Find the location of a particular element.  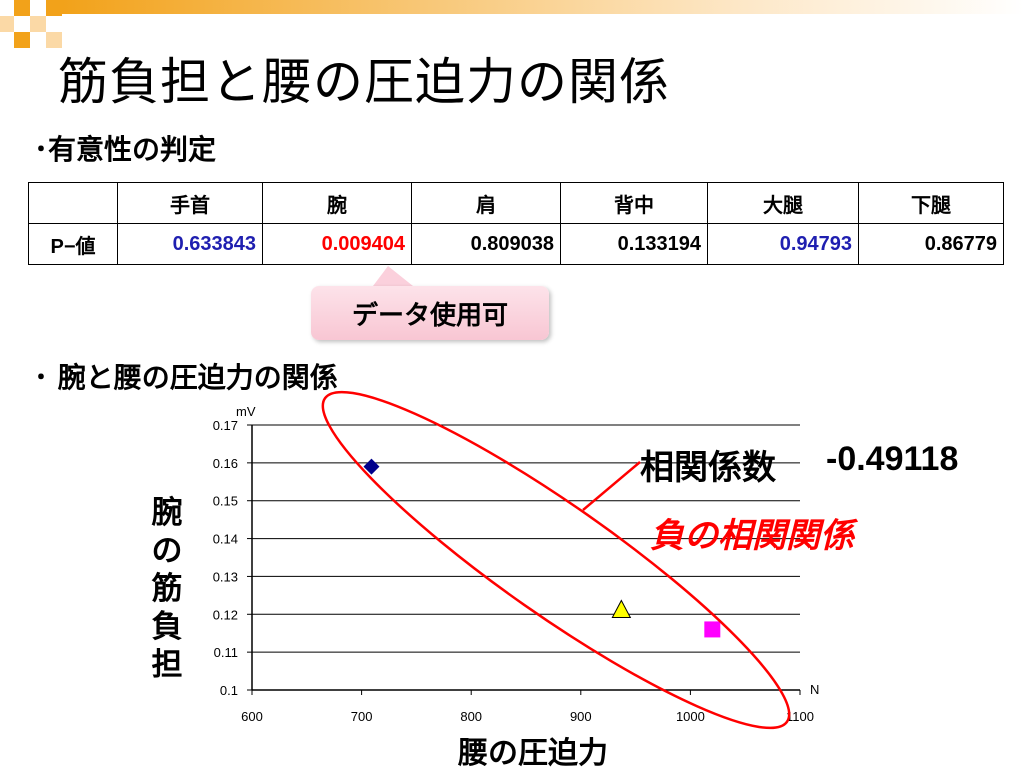

y-tick-label: 0.14 is located at coordinates (225, 539).